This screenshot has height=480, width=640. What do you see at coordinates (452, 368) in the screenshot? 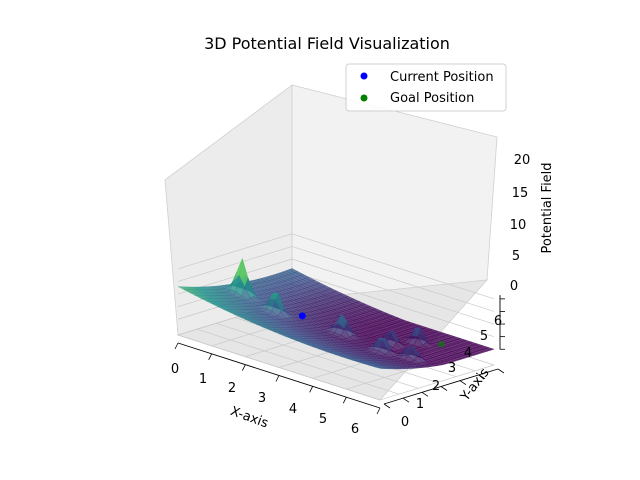
I see `y-tick-label: 3` at bounding box center [452, 368].